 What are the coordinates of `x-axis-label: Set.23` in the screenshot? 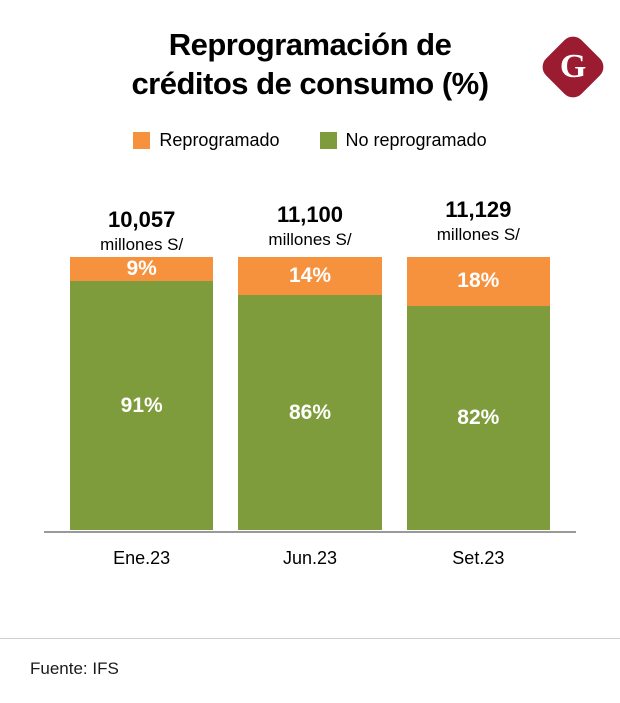 It's located at (478, 557).